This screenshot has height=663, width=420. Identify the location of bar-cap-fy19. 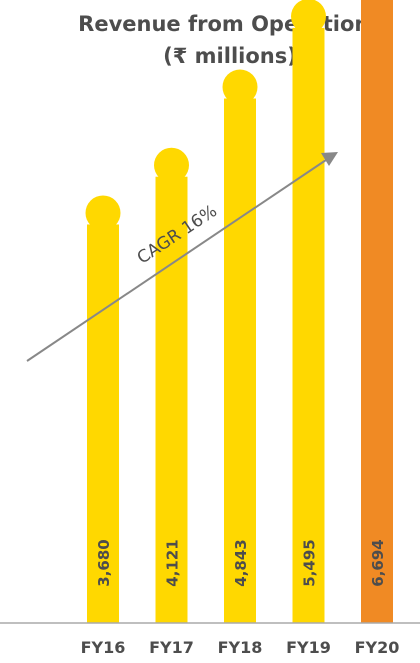
(308, 17).